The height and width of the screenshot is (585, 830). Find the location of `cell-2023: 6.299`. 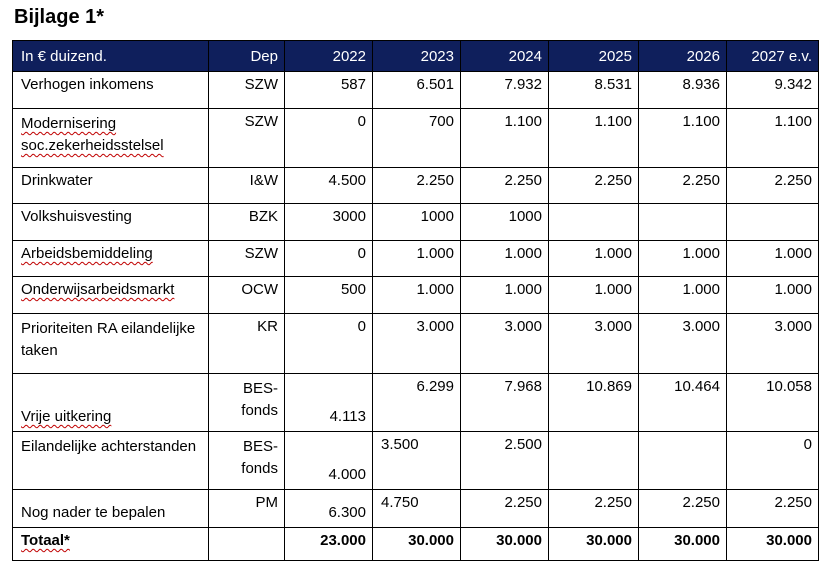

cell-2023: 6.299 is located at coordinates (416, 402).